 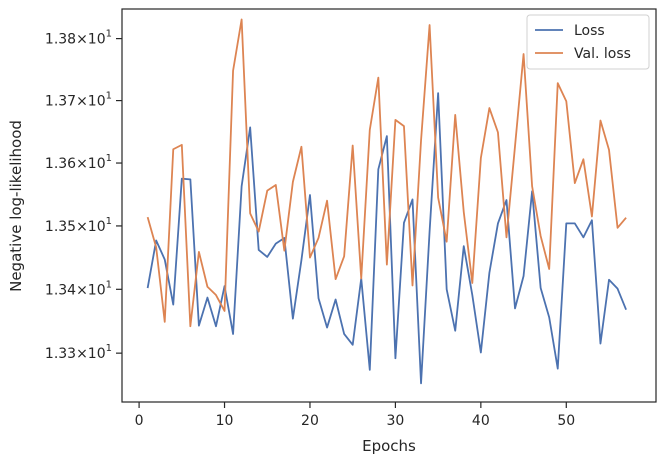 What do you see at coordinates (225, 421) in the screenshot?
I see `x-tick-label: 10` at bounding box center [225, 421].